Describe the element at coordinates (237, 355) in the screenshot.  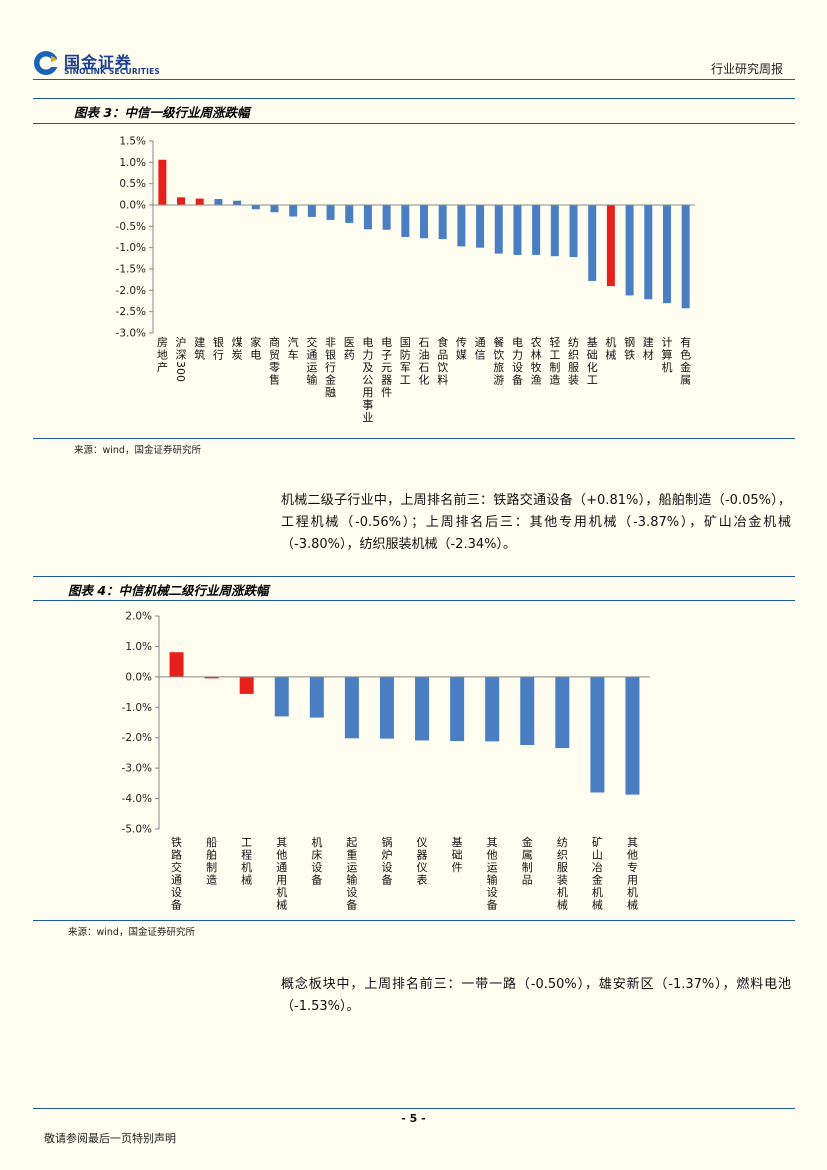
I see `svg-text: 炭` at that location.